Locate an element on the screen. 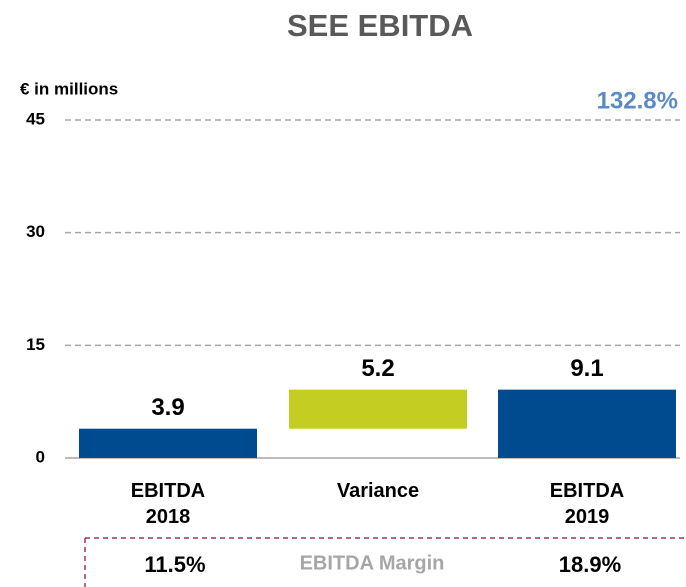 This screenshot has height=587, width=686. y-tick-label: 0 is located at coordinates (40, 456).